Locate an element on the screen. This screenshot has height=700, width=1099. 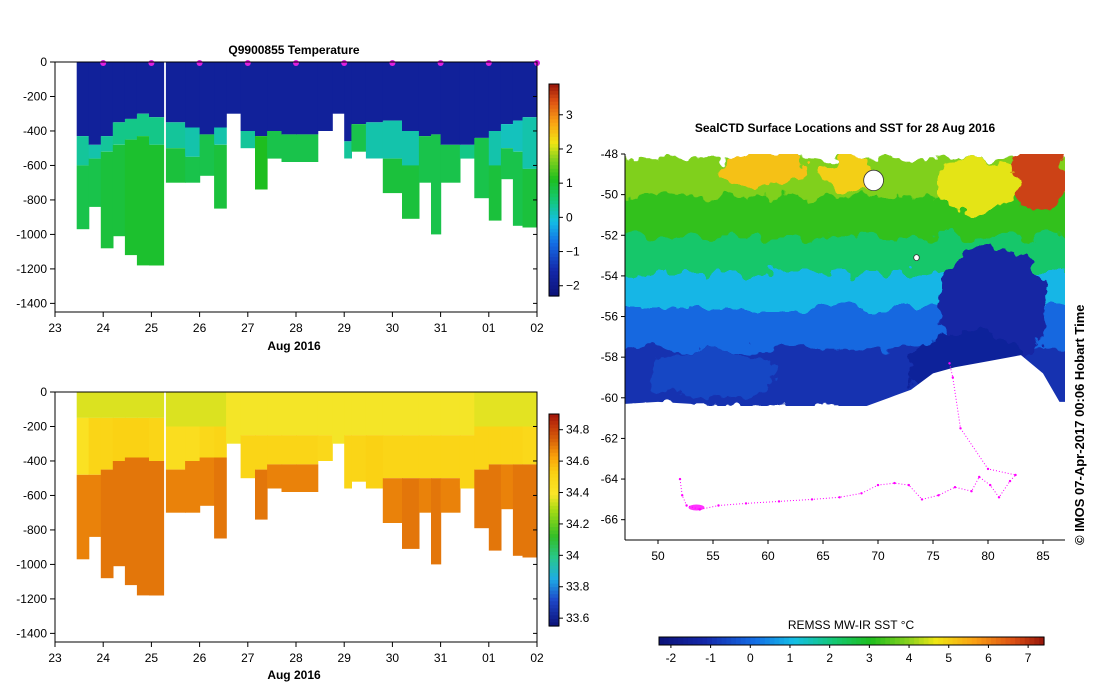
sst-colorbar-tick-label: 7 is located at coordinates (1028, 658).